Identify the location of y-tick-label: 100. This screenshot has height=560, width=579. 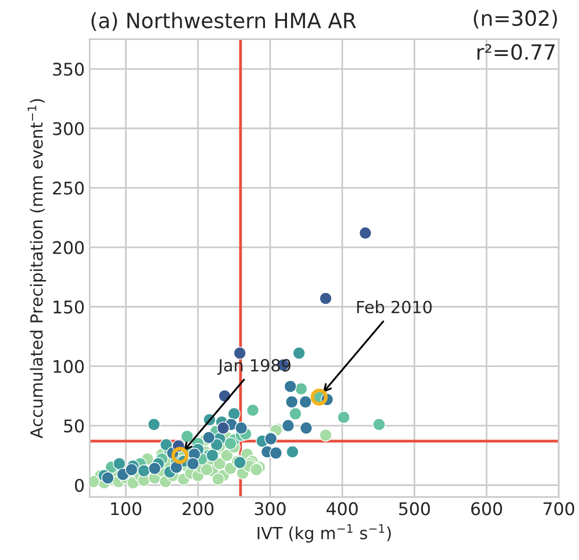
(69, 367).